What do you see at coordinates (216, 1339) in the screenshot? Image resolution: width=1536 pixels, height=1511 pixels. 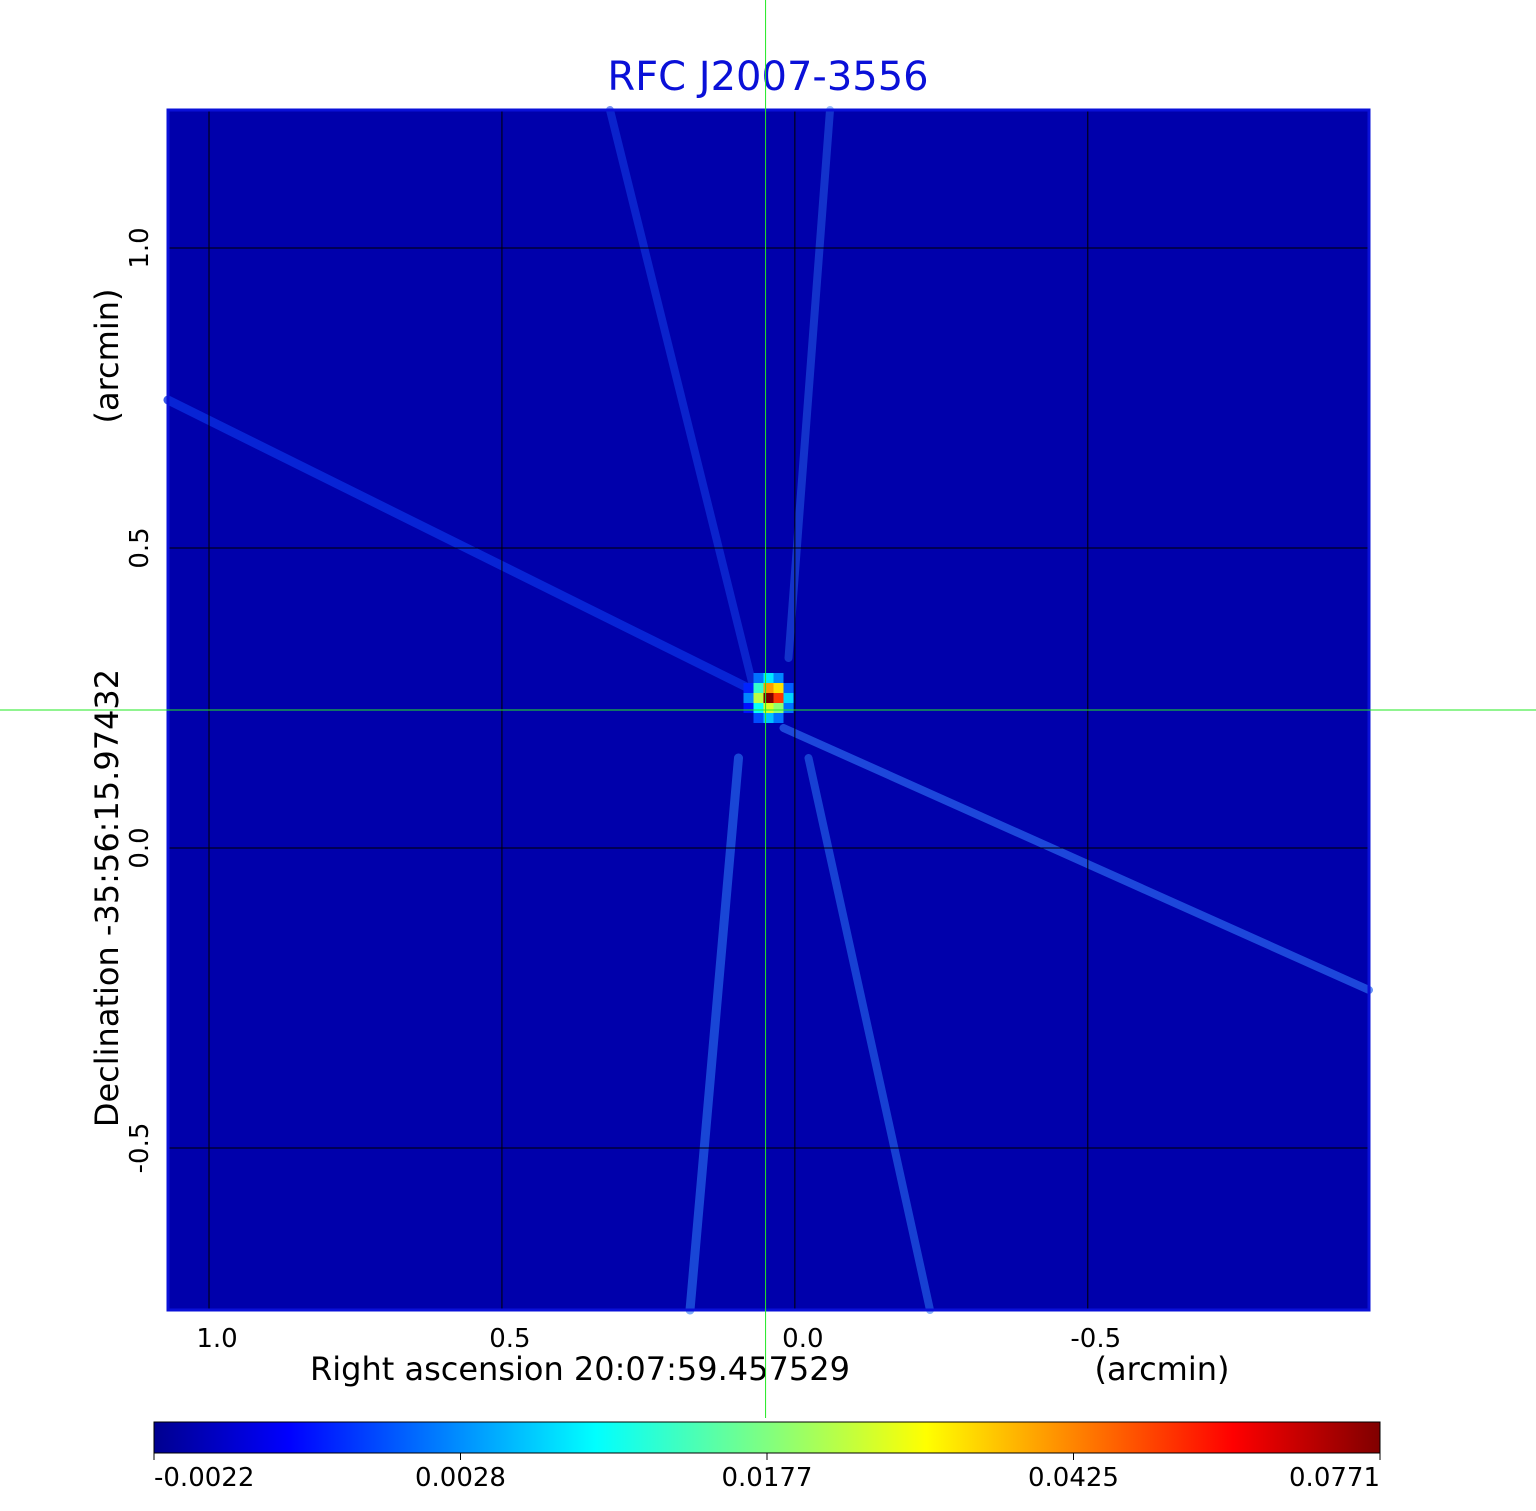 I see `x-tick-label: 1.0` at bounding box center [216, 1339].